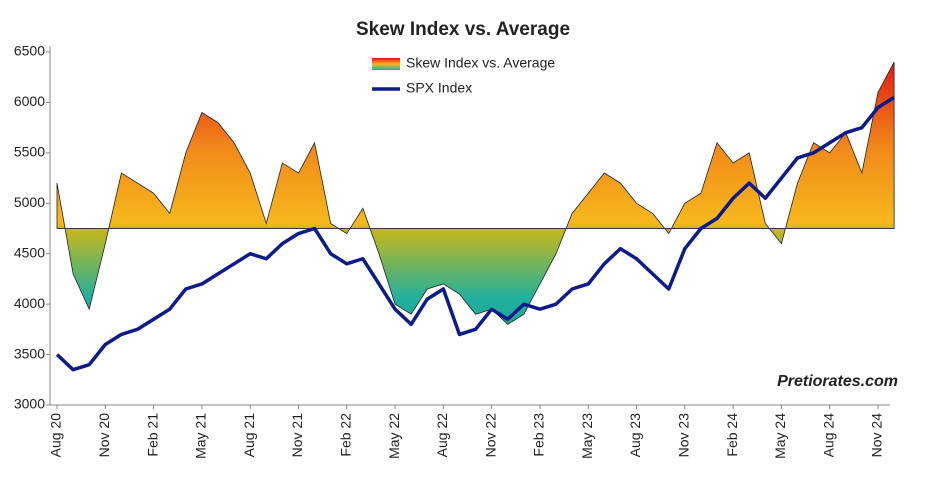  Describe the element at coordinates (490, 435) in the screenshot. I see `x-tick-label: Nov 22` at that location.